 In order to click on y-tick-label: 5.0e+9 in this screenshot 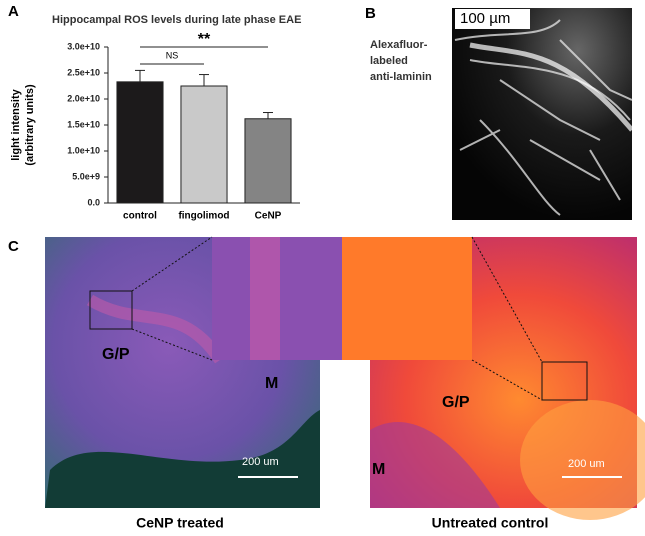, I will do `click(86, 176)`.